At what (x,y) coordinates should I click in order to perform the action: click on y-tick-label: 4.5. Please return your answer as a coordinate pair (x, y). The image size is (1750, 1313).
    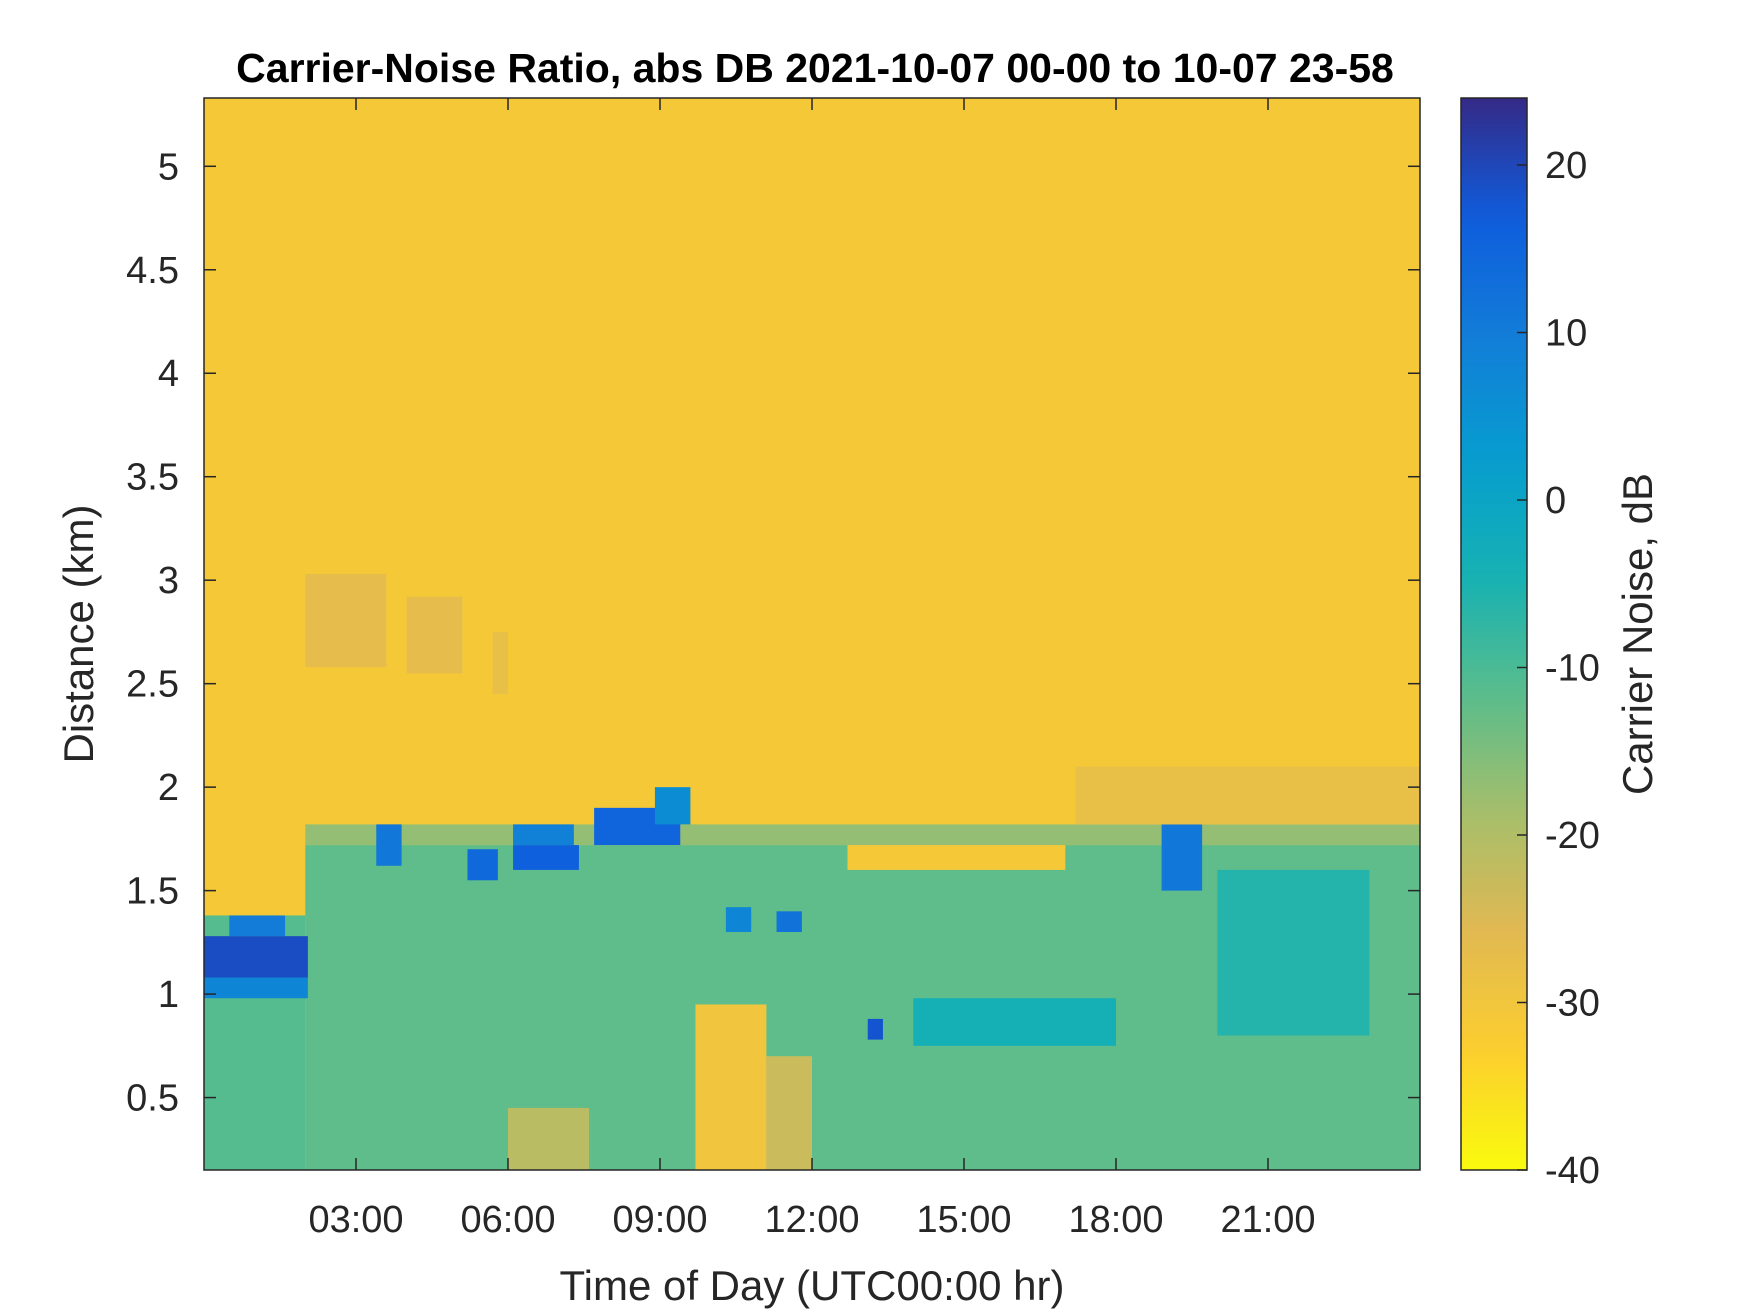
    Looking at the image, I should click on (152, 271).